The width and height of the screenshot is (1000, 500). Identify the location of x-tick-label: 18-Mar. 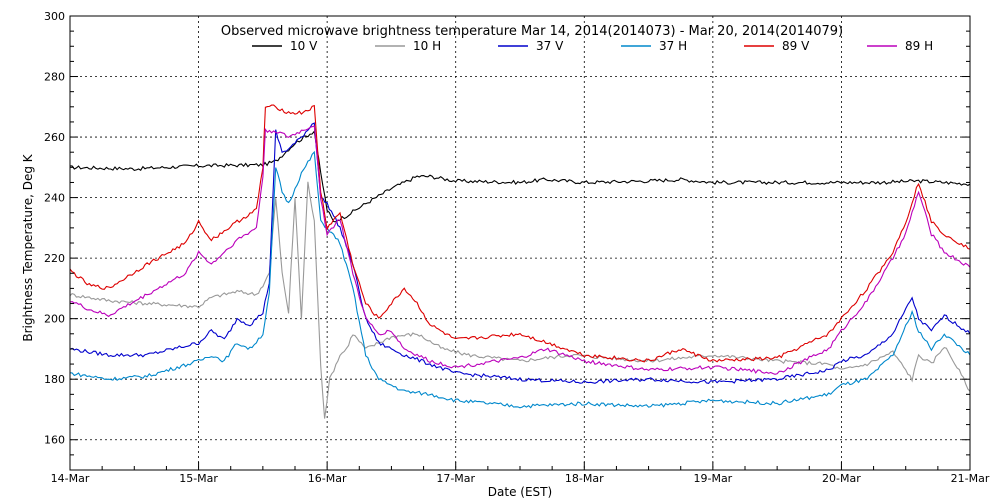
(584, 478).